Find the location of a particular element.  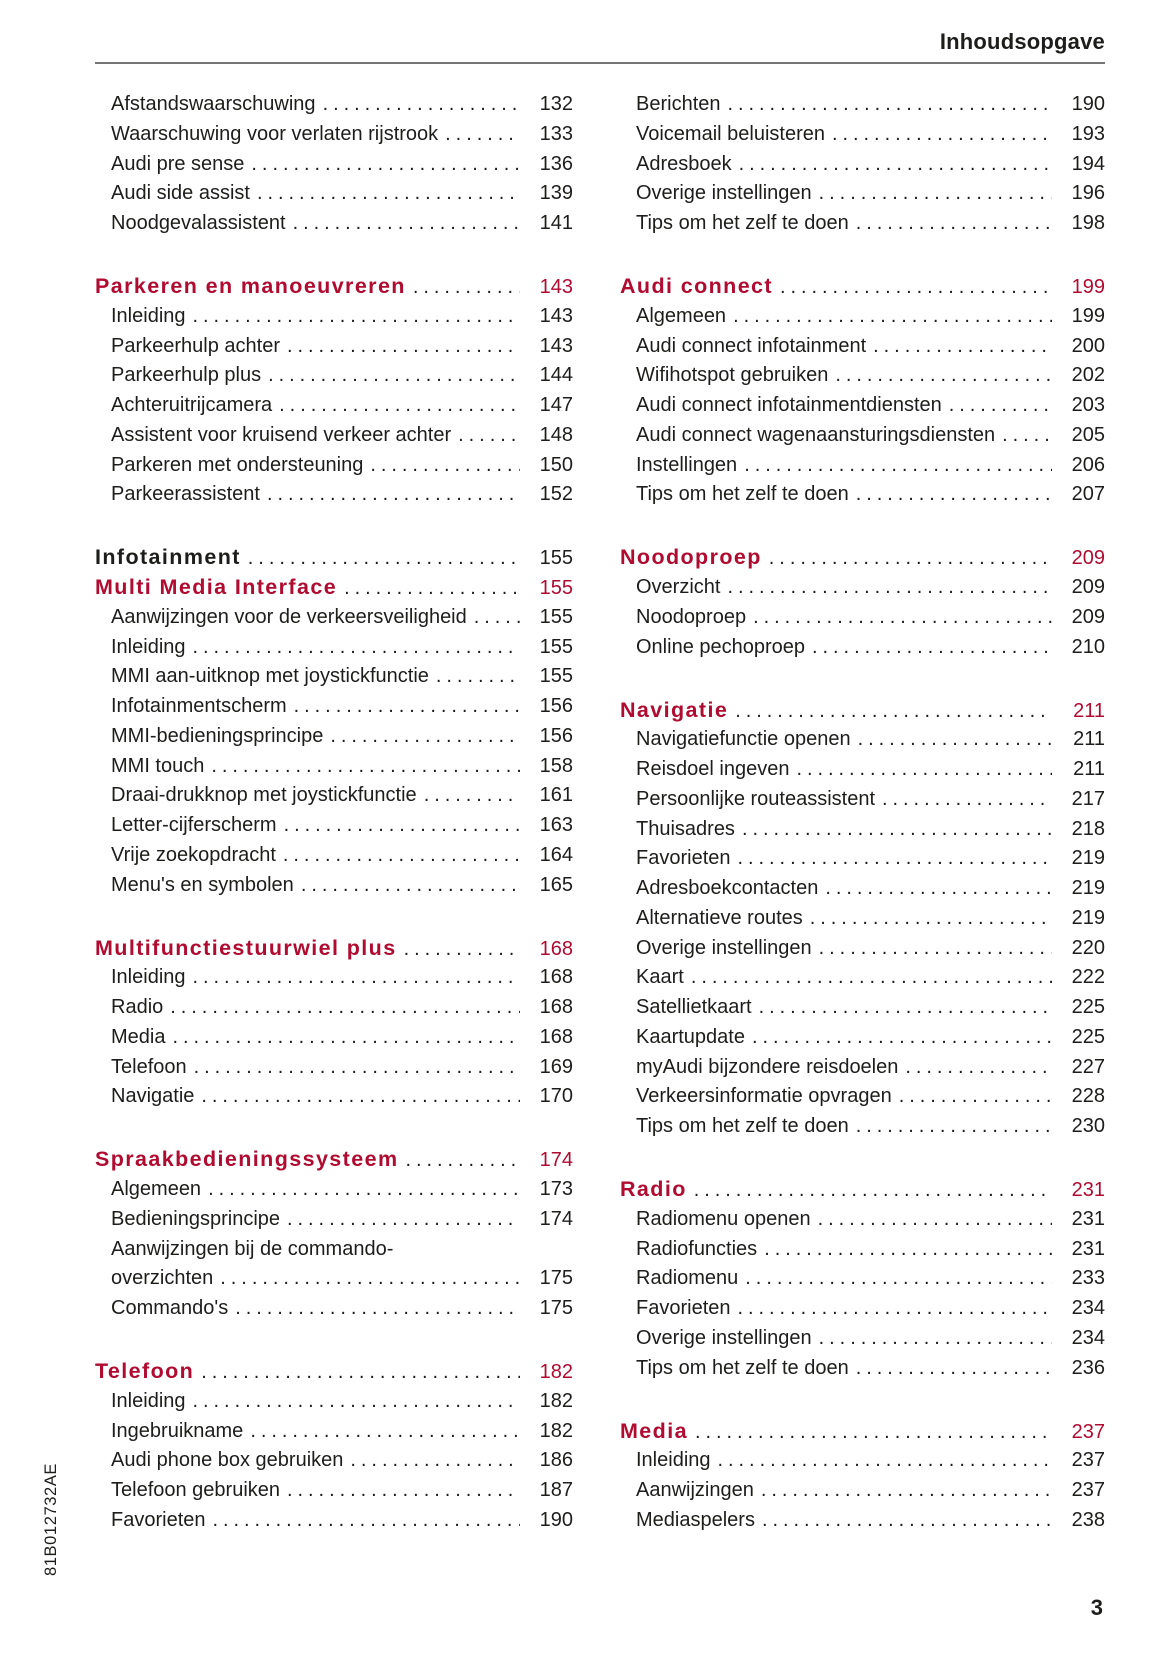

toc-entry-page-number: 199 is located at coordinates (1088, 315).